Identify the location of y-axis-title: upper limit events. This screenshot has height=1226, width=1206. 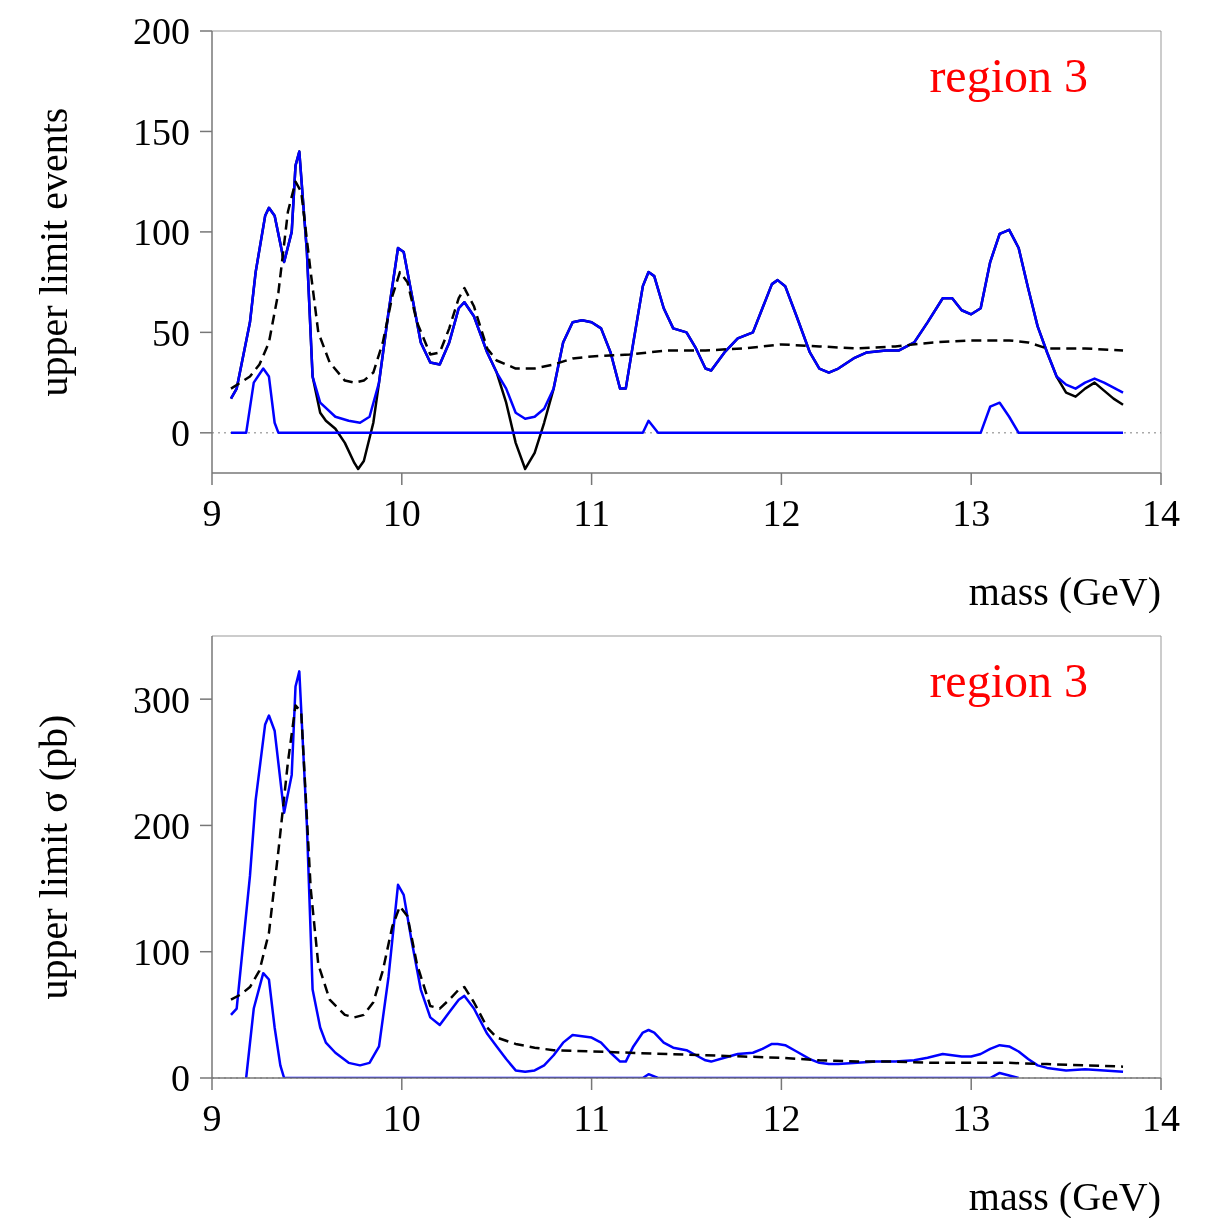
(54, 252).